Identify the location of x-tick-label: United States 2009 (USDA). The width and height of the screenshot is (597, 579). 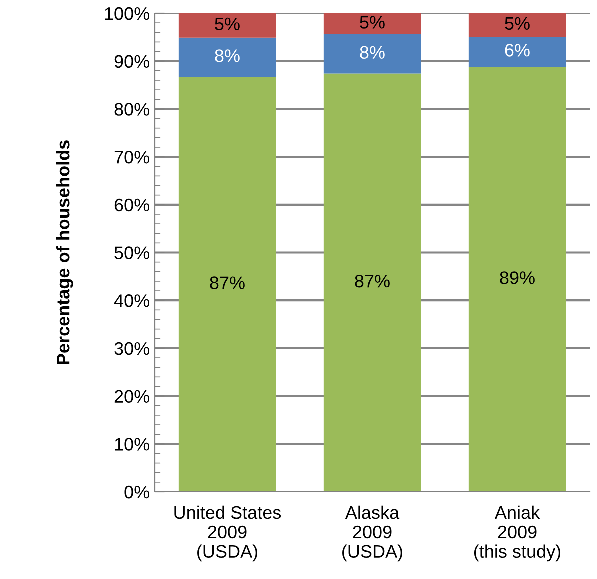
(228, 534).